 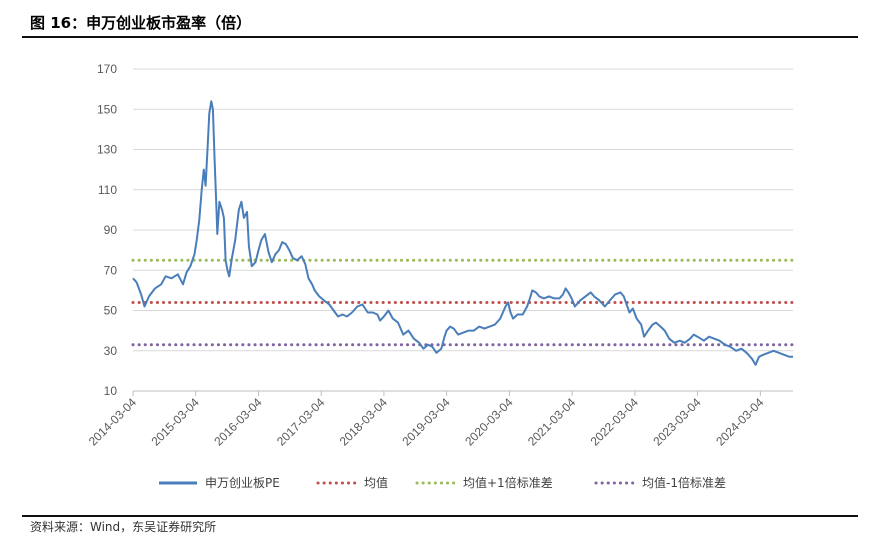 I want to click on x-tick-label: 2020-03-04, so click(x=489, y=422).